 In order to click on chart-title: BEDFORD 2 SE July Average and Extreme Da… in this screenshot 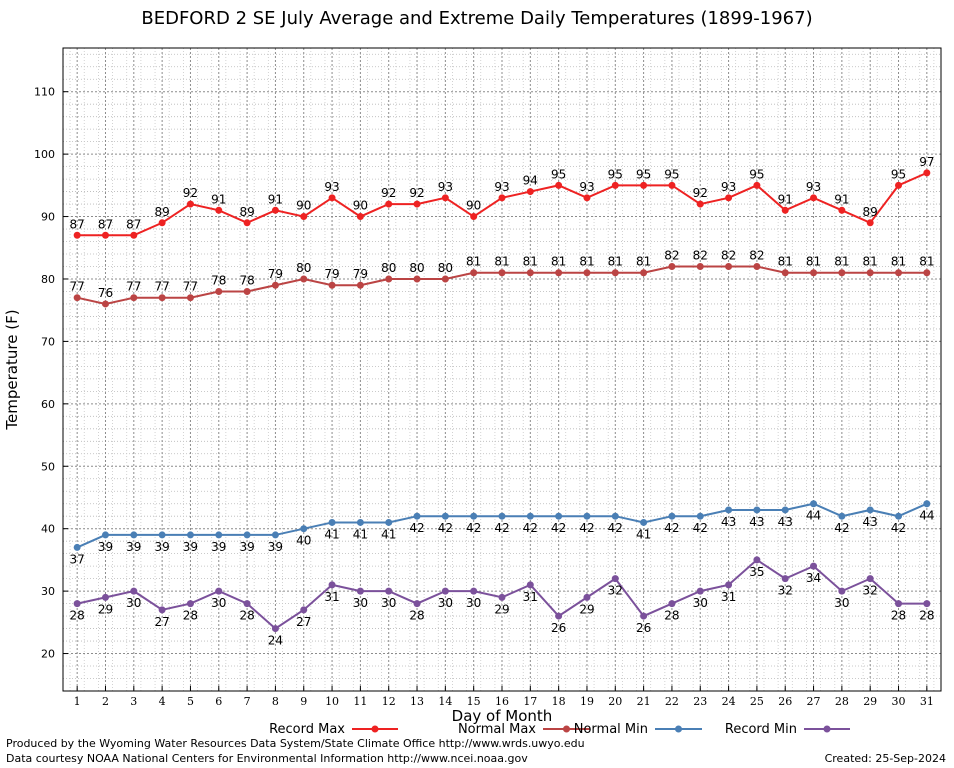, I will do `click(477, 18)`.